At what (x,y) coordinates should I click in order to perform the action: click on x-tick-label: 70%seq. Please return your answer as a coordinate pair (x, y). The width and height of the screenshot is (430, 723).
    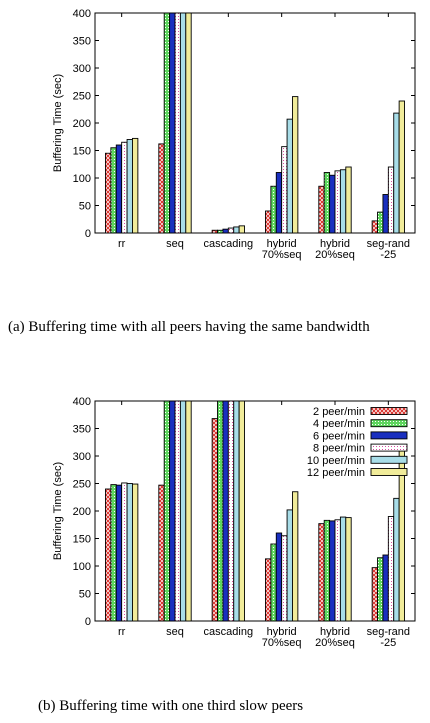
    Looking at the image, I should click on (282, 255).